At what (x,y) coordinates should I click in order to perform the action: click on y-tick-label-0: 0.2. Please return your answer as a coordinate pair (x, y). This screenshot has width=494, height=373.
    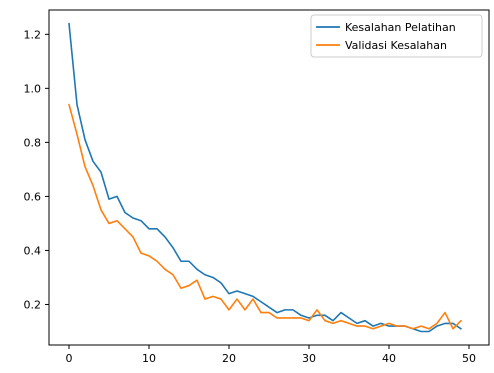
    Looking at the image, I should click on (33, 304).